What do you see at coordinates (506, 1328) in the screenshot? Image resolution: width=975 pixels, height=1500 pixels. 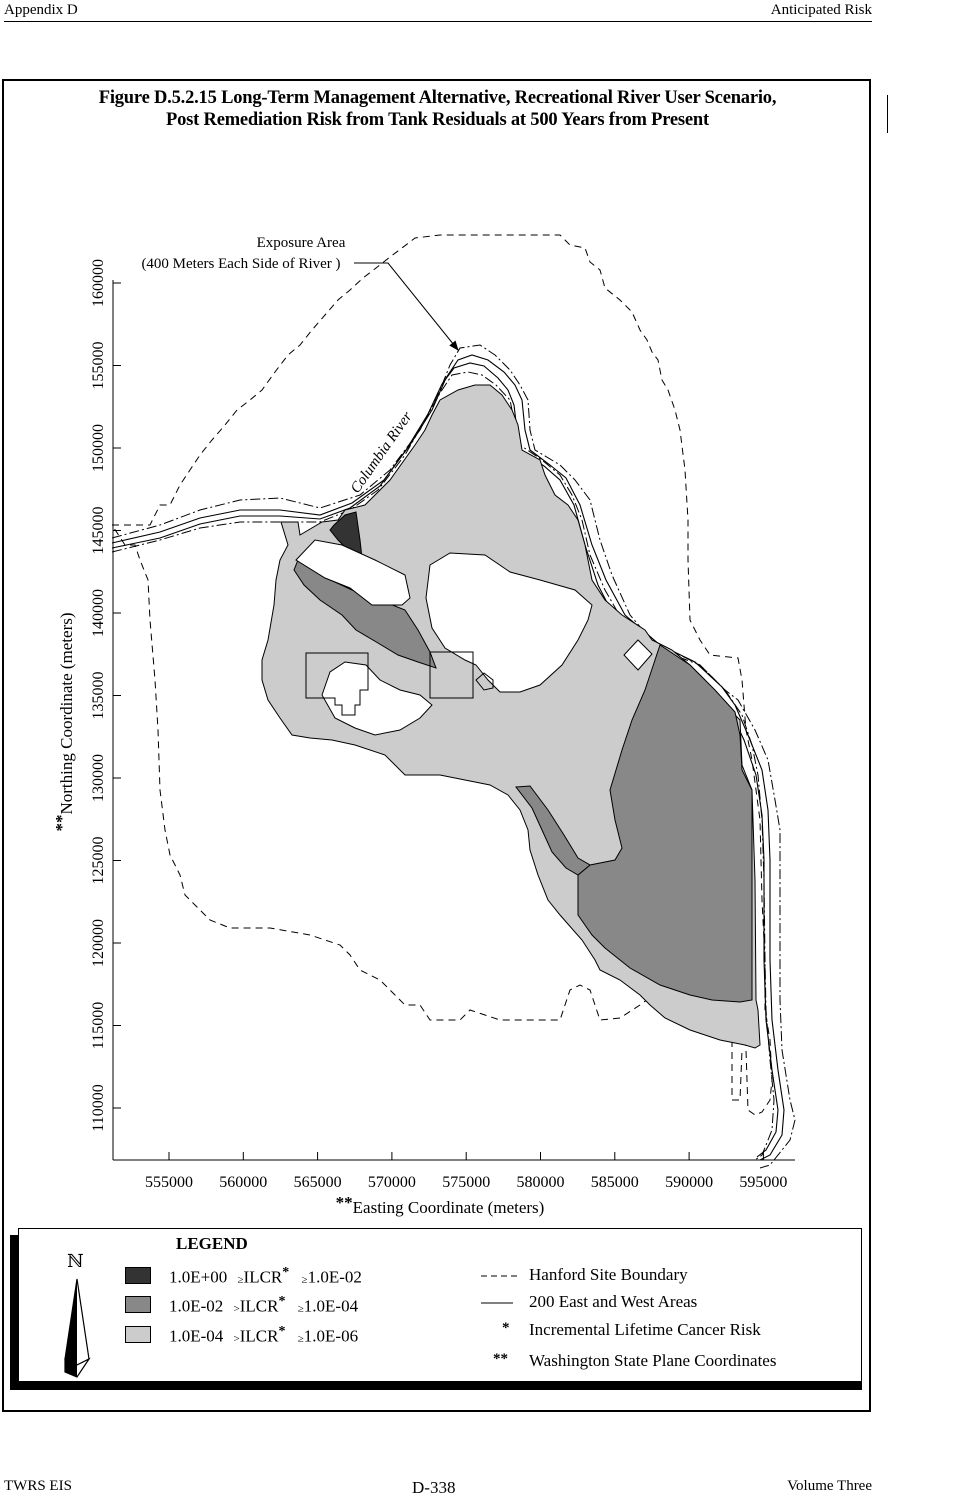 I see `legend-asterisk-symbol: *` at bounding box center [506, 1328].